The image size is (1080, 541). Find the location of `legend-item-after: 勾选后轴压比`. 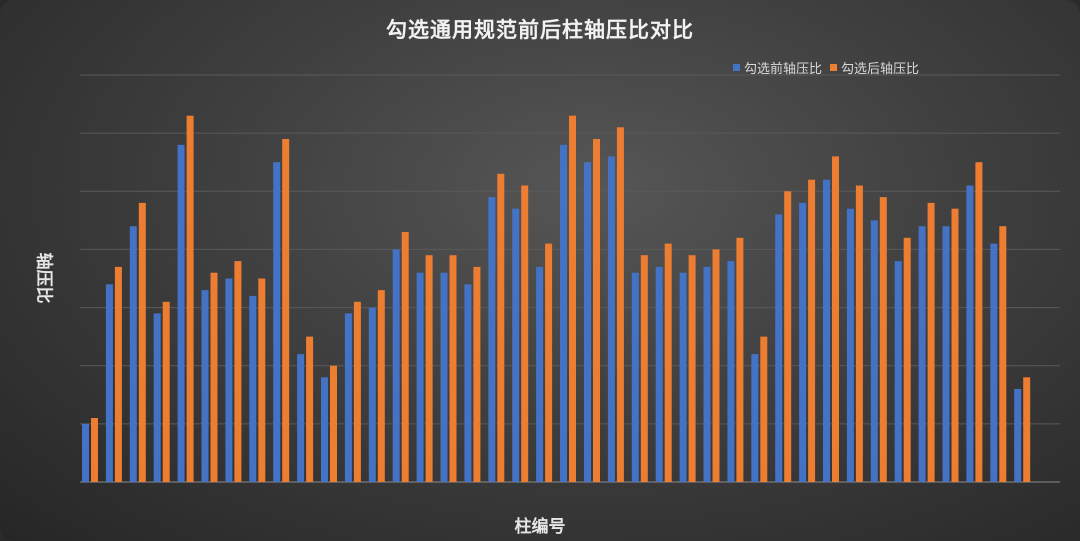

legend-item-after: 勾选后轴压比 is located at coordinates (874, 67).